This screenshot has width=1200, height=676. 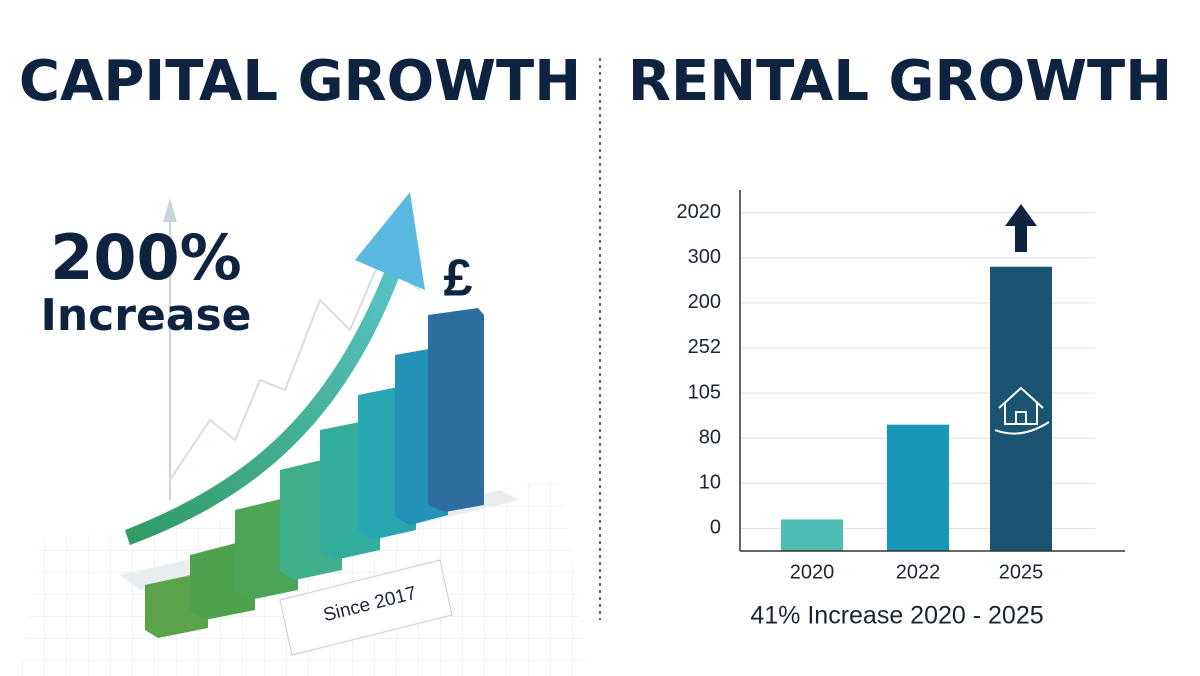 What do you see at coordinates (812, 572) in the screenshot?
I see `x-tick-label: 2020` at bounding box center [812, 572].